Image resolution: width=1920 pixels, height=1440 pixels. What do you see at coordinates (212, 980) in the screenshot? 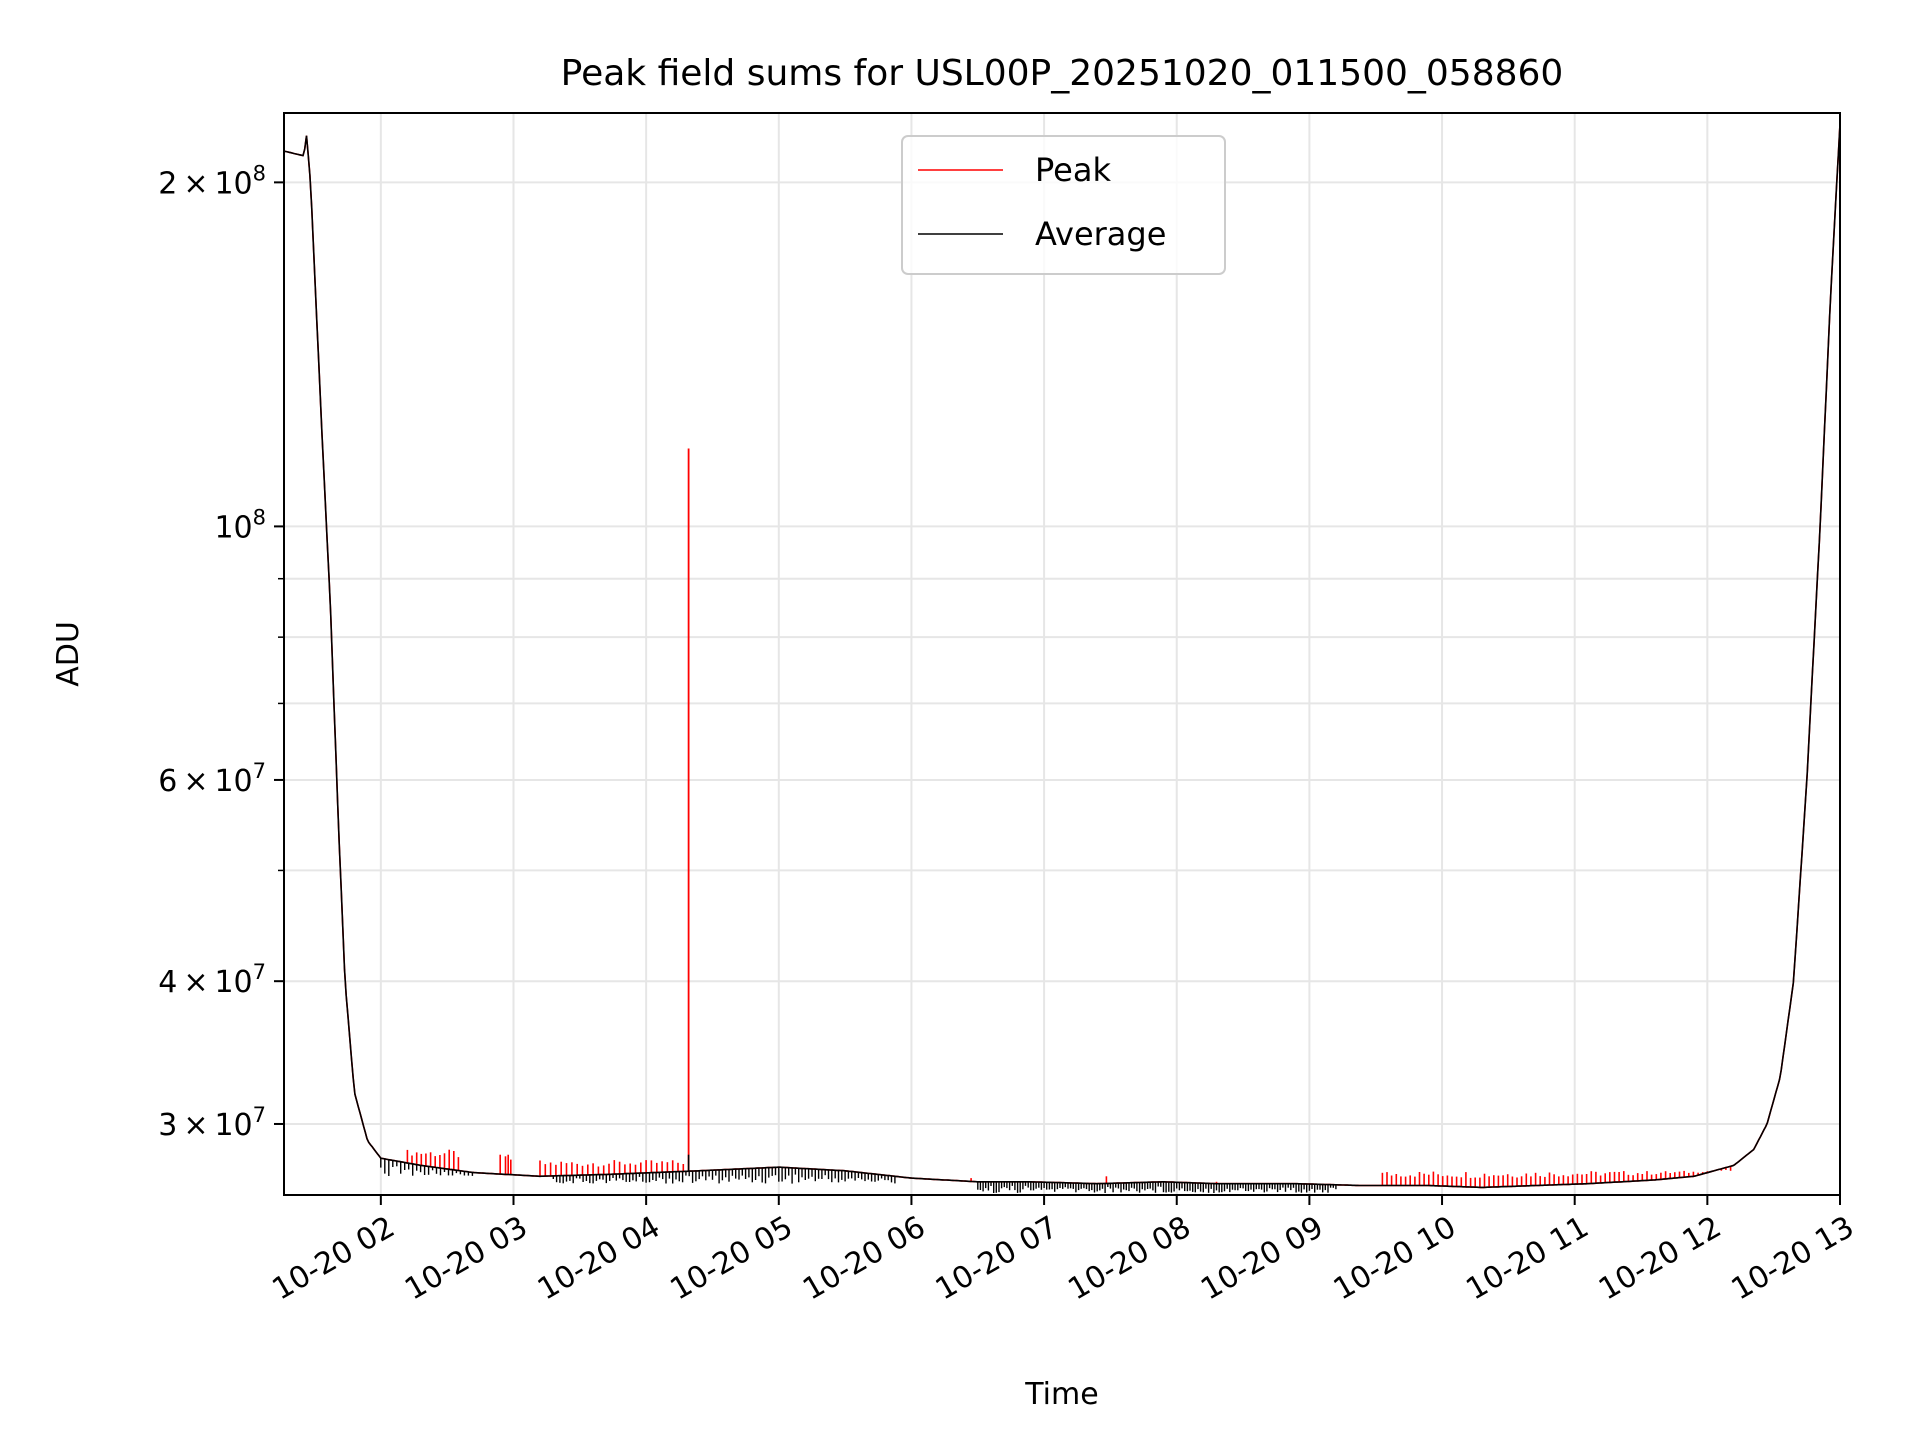
I see `y-tick-label: 4 × 10⁷` at bounding box center [212, 980].